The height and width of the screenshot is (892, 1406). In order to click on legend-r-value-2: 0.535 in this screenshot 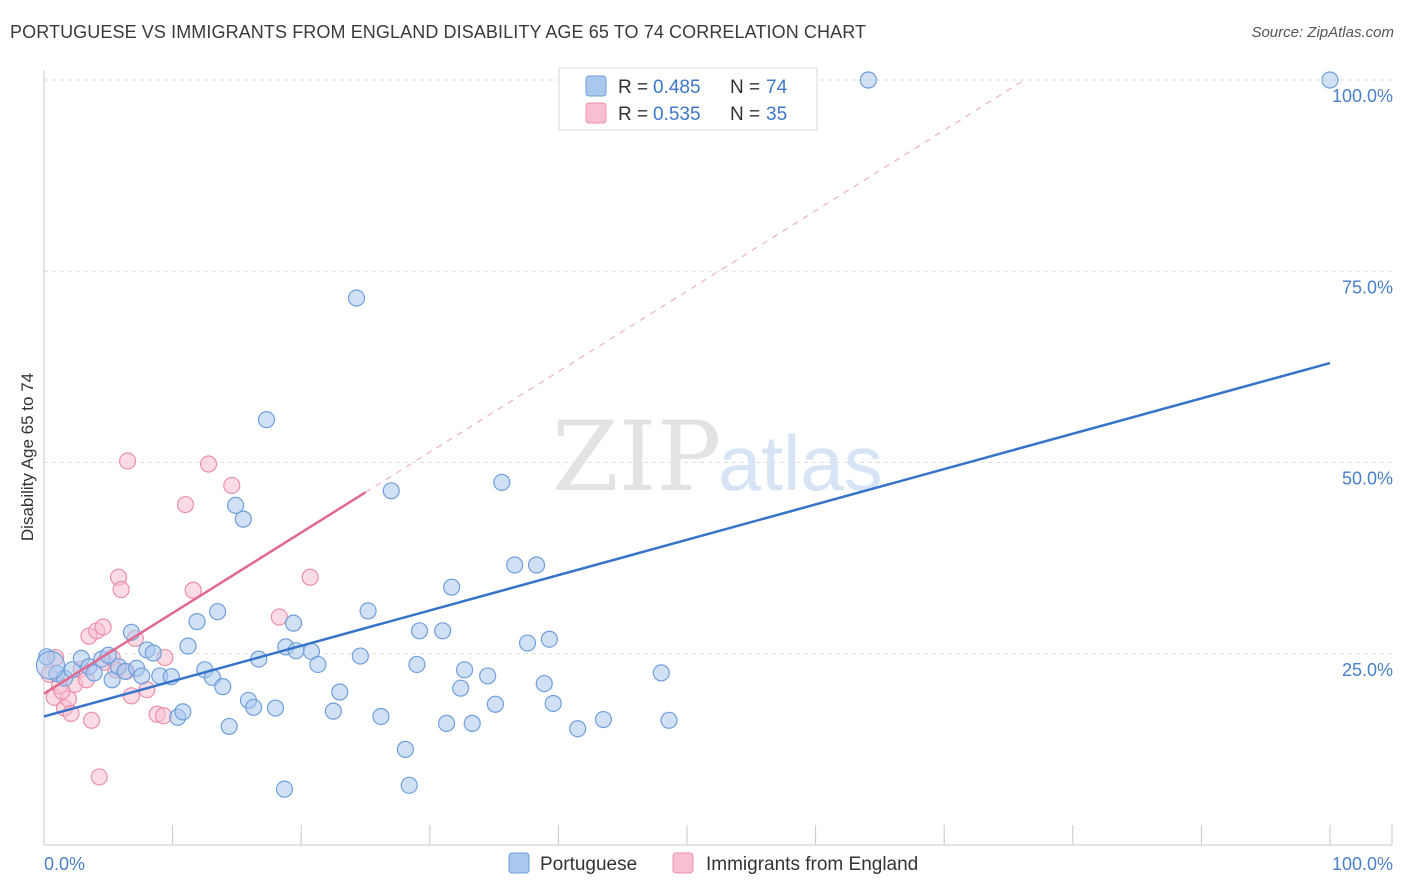, I will do `click(677, 114)`.